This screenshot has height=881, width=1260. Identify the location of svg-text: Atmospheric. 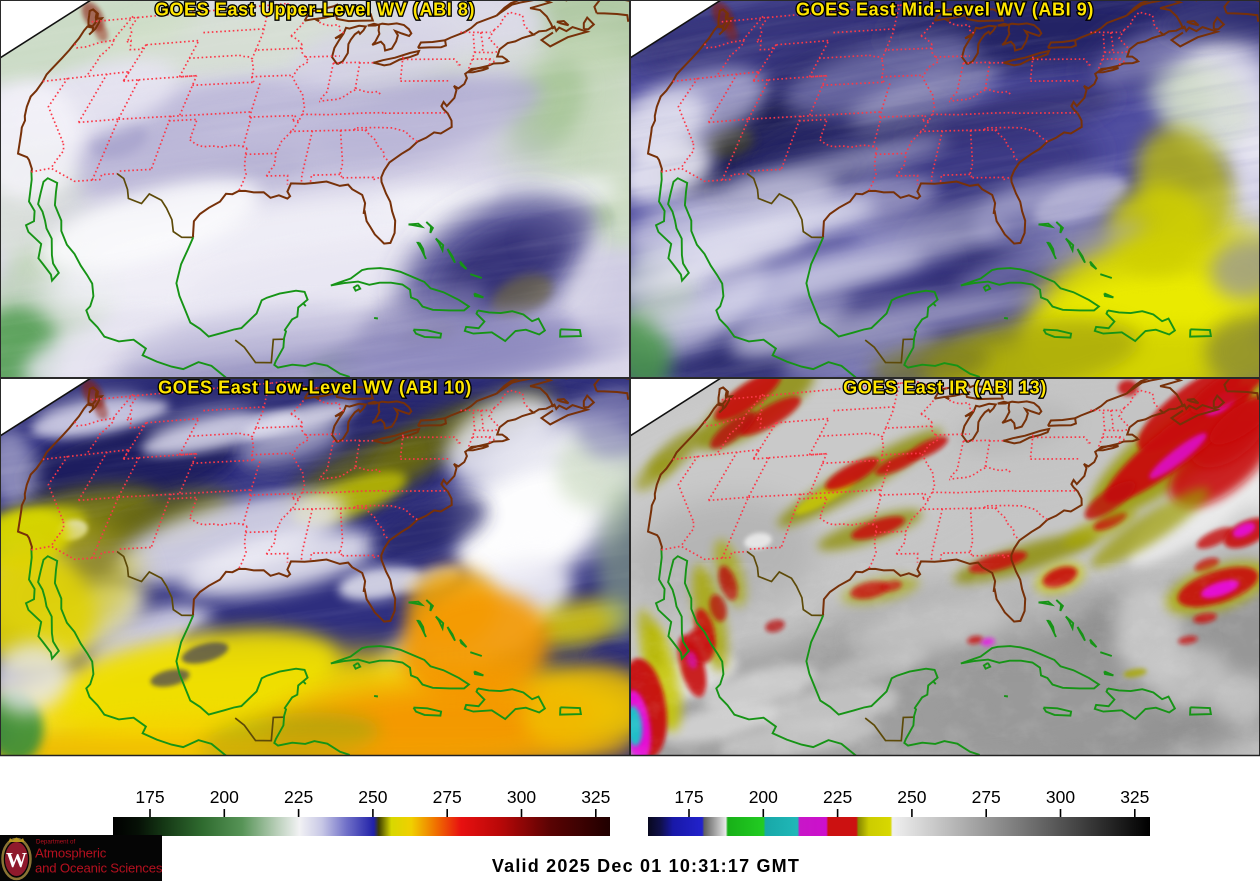
(71, 853).